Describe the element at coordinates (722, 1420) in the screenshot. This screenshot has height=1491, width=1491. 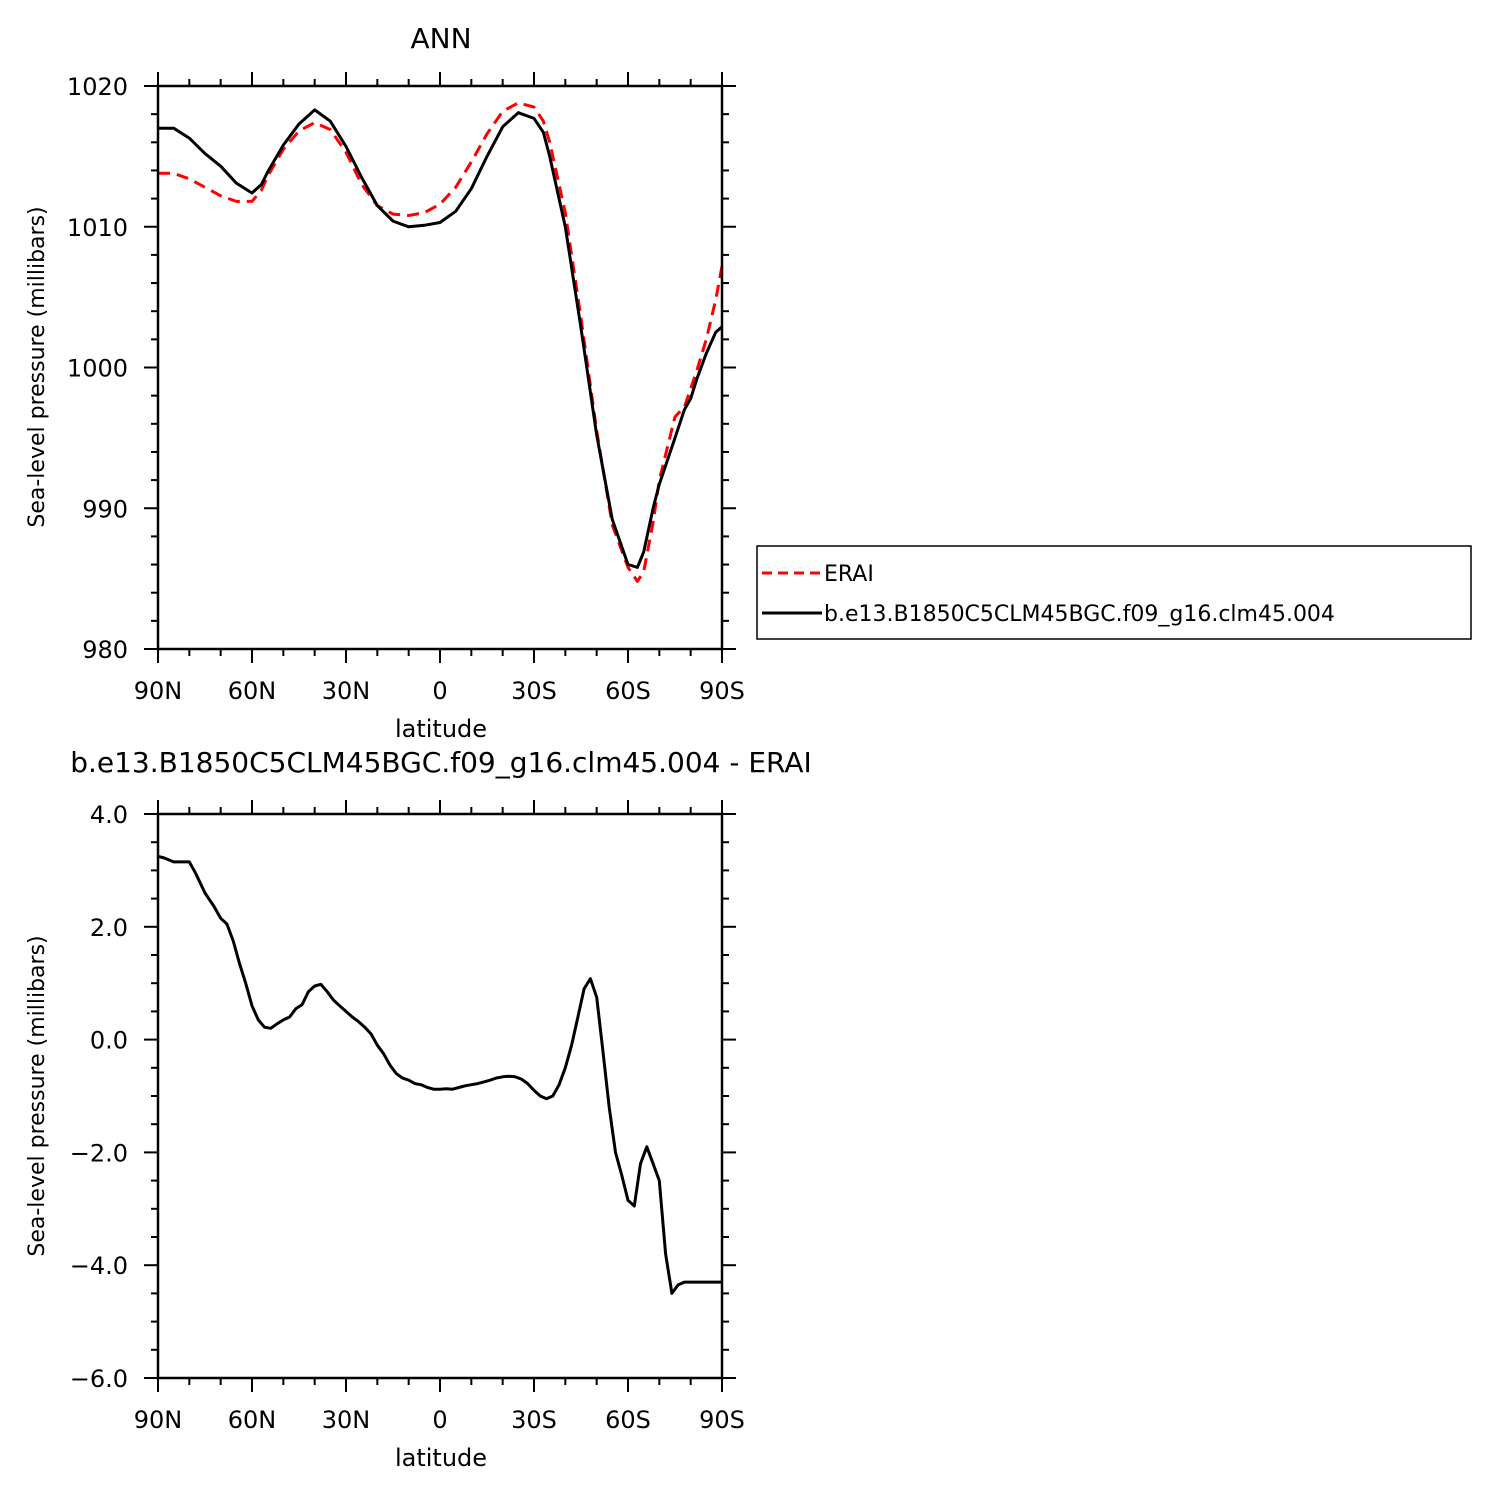
I see `bottom-x-tick-label: 90S` at that location.